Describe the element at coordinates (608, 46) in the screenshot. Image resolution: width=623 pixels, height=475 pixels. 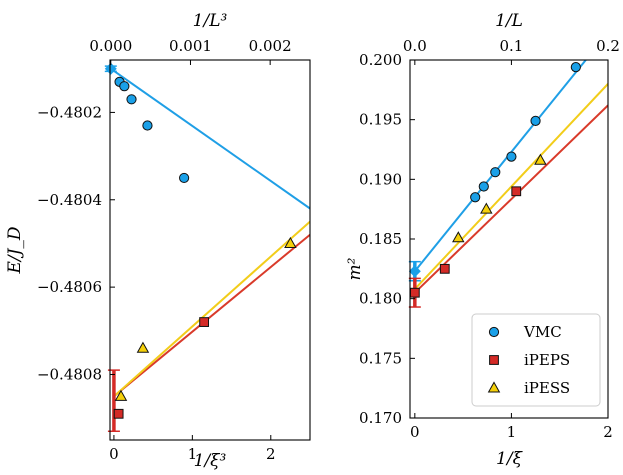
I see `top-tick-label: 0.2` at that location.